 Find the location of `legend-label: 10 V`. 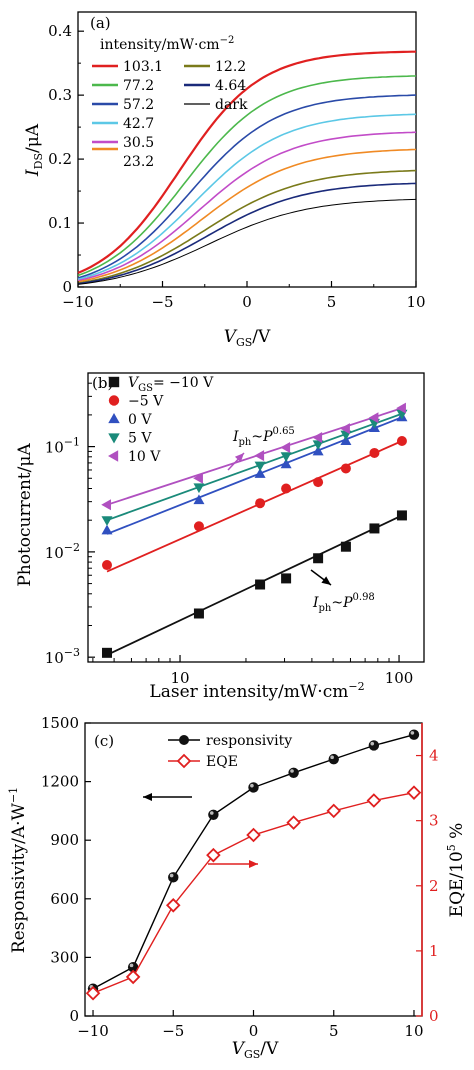

legend-label: 10 V is located at coordinates (144, 457).